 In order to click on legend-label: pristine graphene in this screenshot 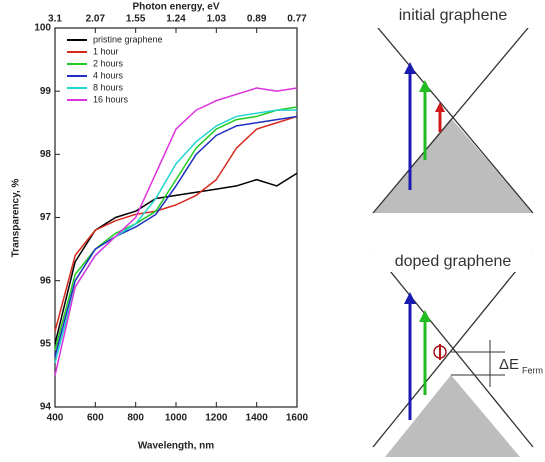, I will do `click(128, 39)`.